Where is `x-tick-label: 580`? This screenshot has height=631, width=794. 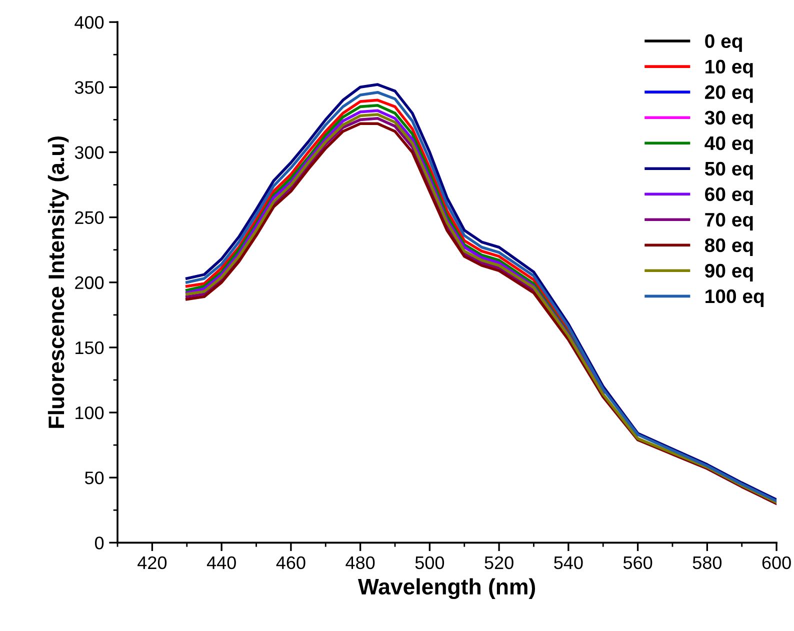 x-tick-label: 580 is located at coordinates (707, 563).